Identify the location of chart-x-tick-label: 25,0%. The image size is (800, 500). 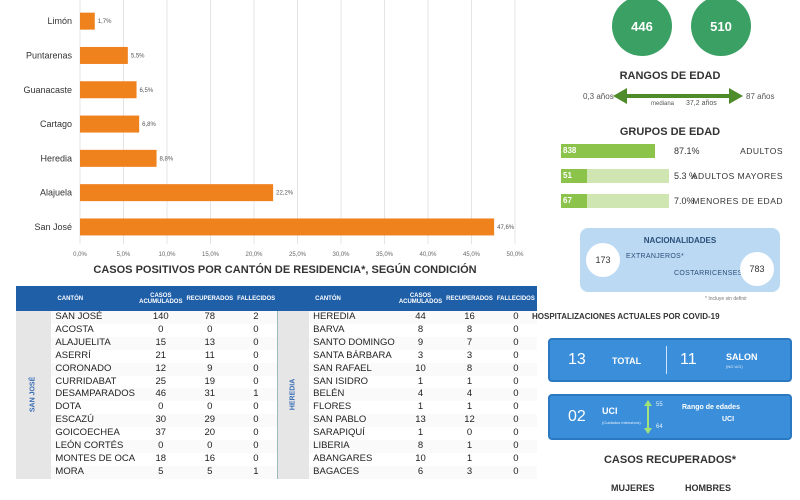
(298, 255).